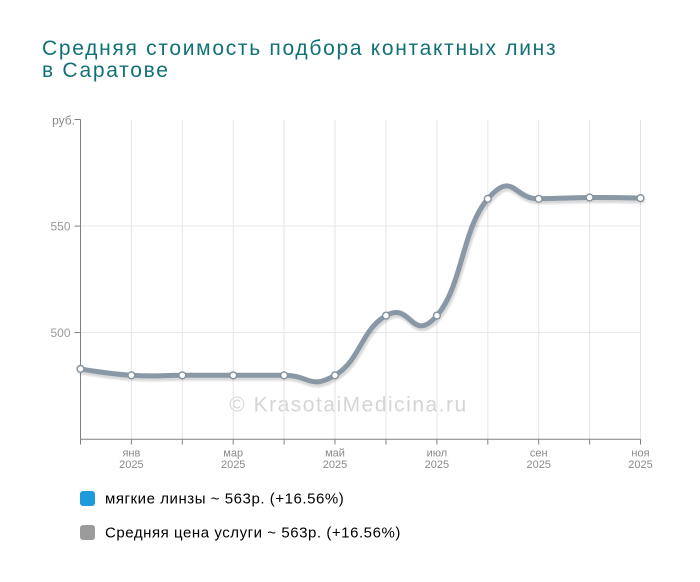 The height and width of the screenshot is (582, 700). What do you see at coordinates (60, 333) in the screenshot?
I see `svg-text: 500` at bounding box center [60, 333].